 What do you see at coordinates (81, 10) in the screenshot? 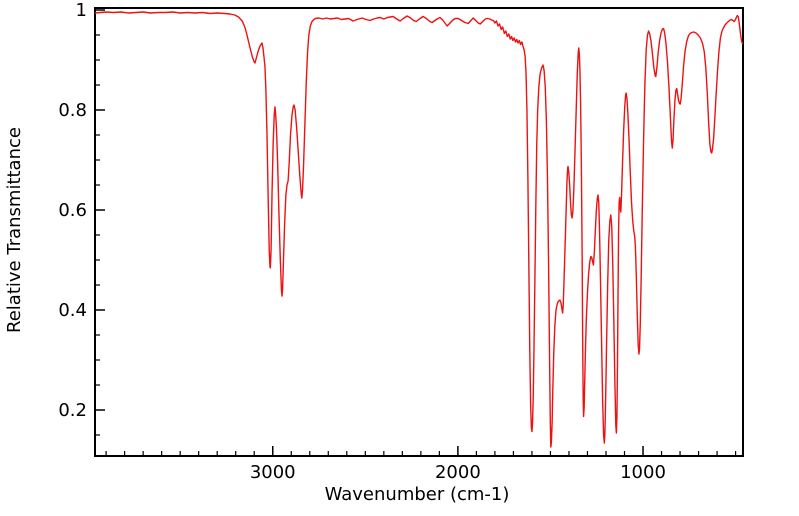
I see `y-tick-label: 1` at bounding box center [81, 10].